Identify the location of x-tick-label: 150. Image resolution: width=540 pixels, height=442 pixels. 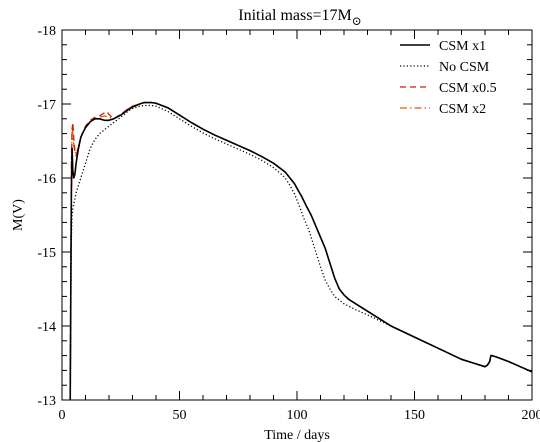
(414, 415).